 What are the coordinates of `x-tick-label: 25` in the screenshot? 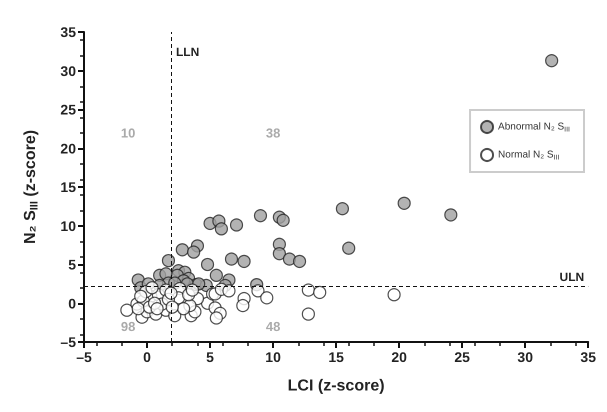 It's located at (462, 357).